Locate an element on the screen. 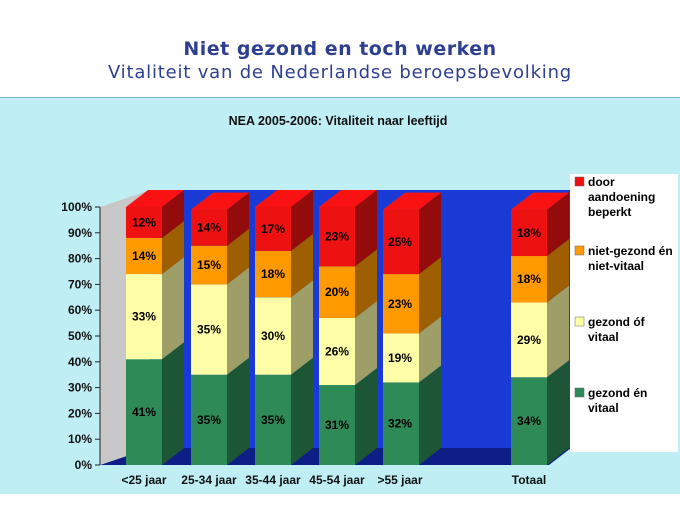 The height and width of the screenshot is (510, 680). data-label: 15% is located at coordinates (209, 265).